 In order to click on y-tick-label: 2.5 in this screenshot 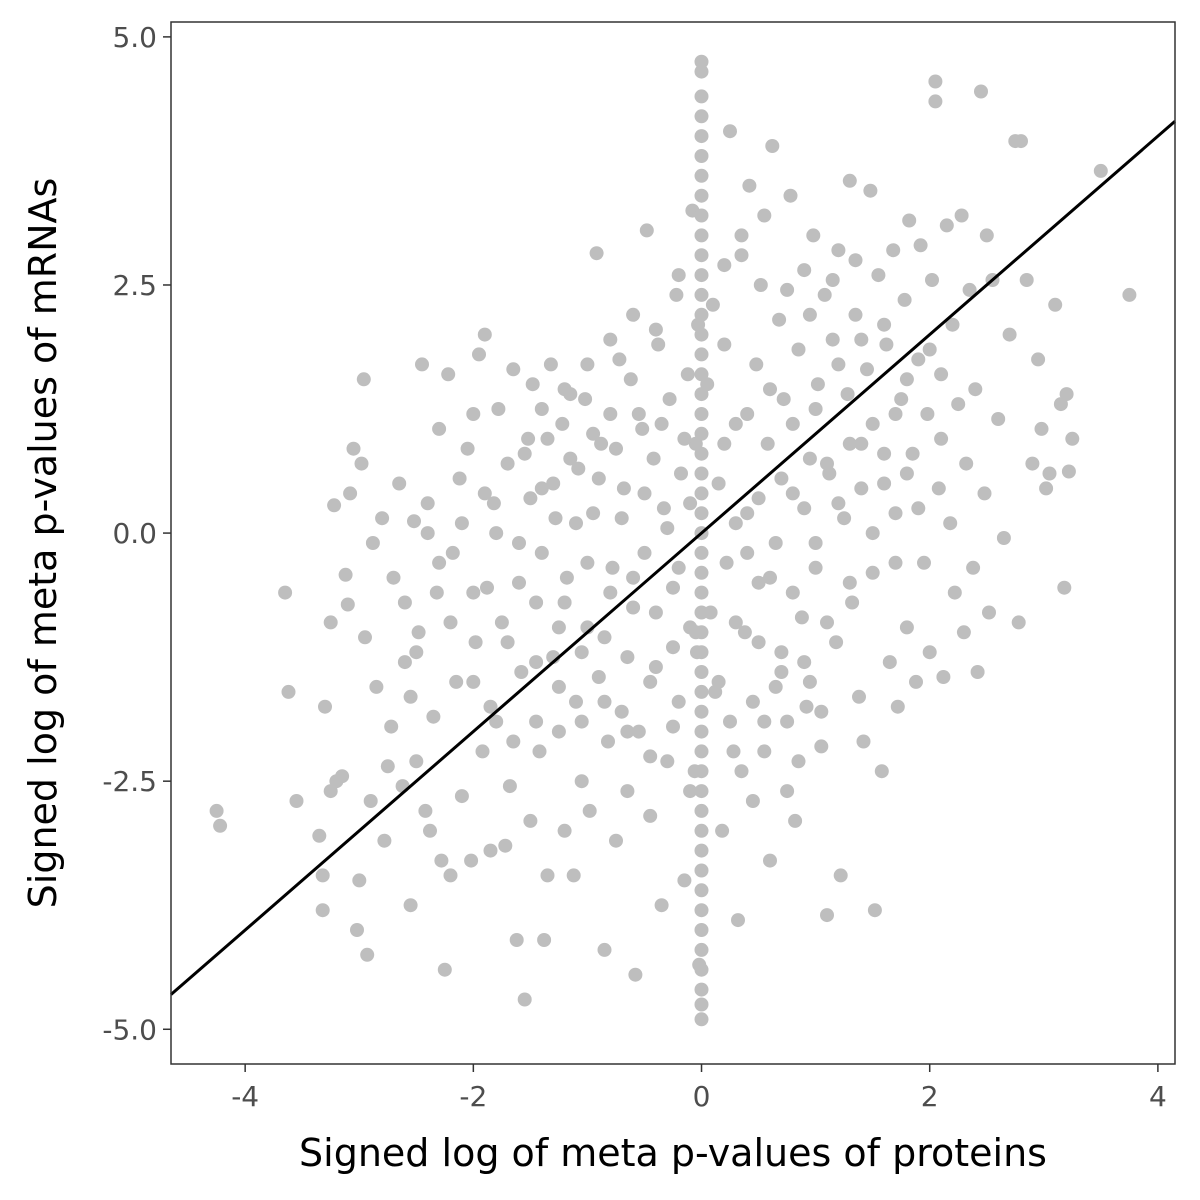, I will do `click(134, 285)`.